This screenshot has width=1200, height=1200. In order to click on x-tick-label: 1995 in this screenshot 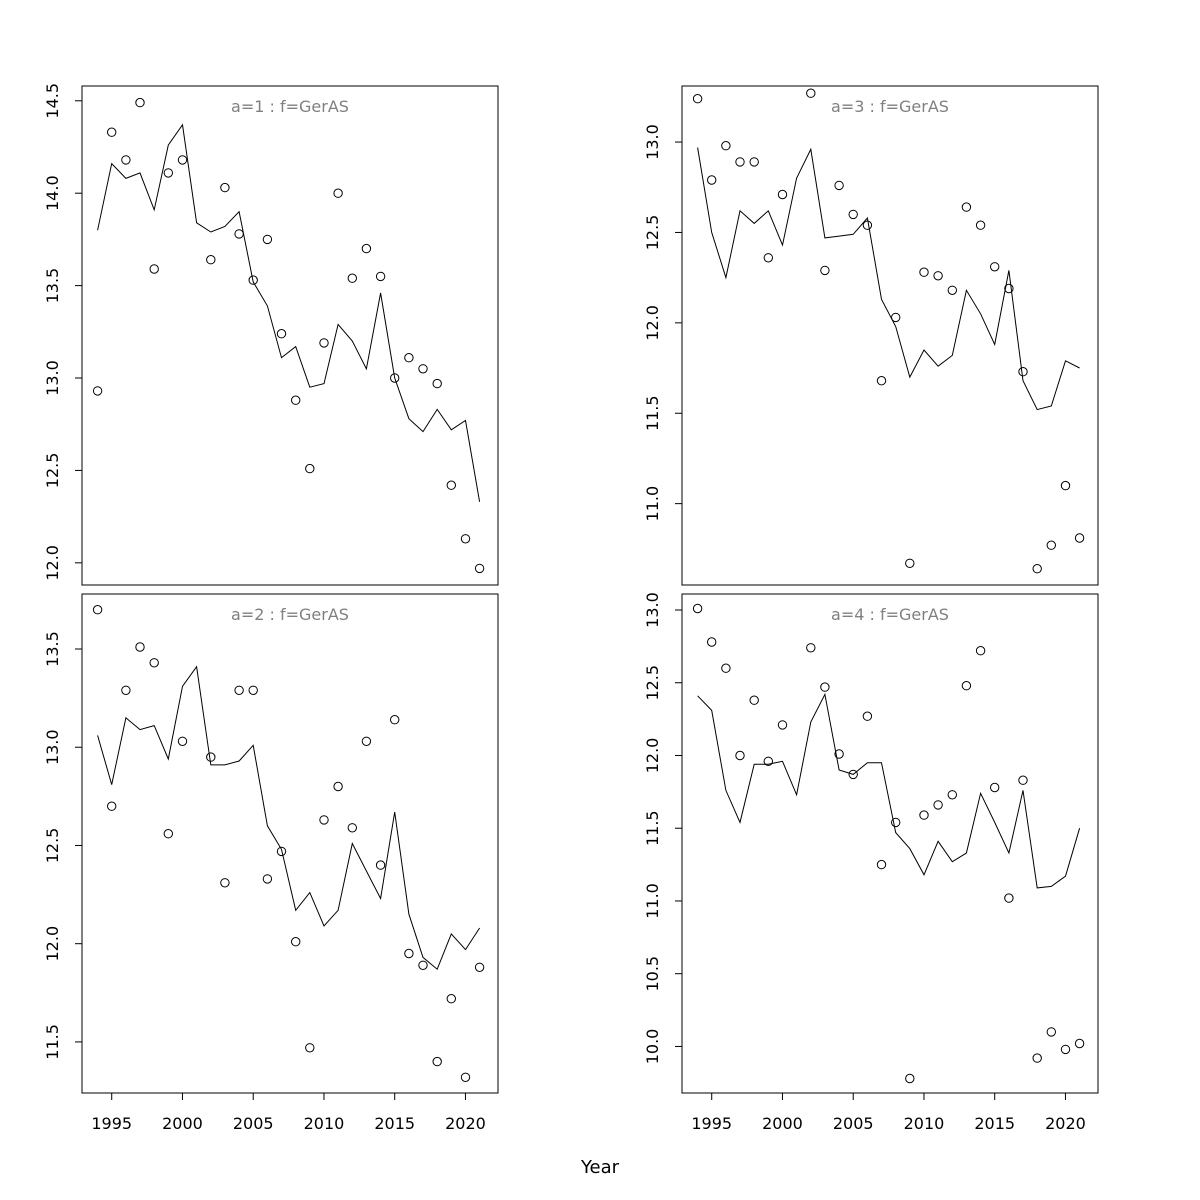, I will do `click(111, 1123)`.